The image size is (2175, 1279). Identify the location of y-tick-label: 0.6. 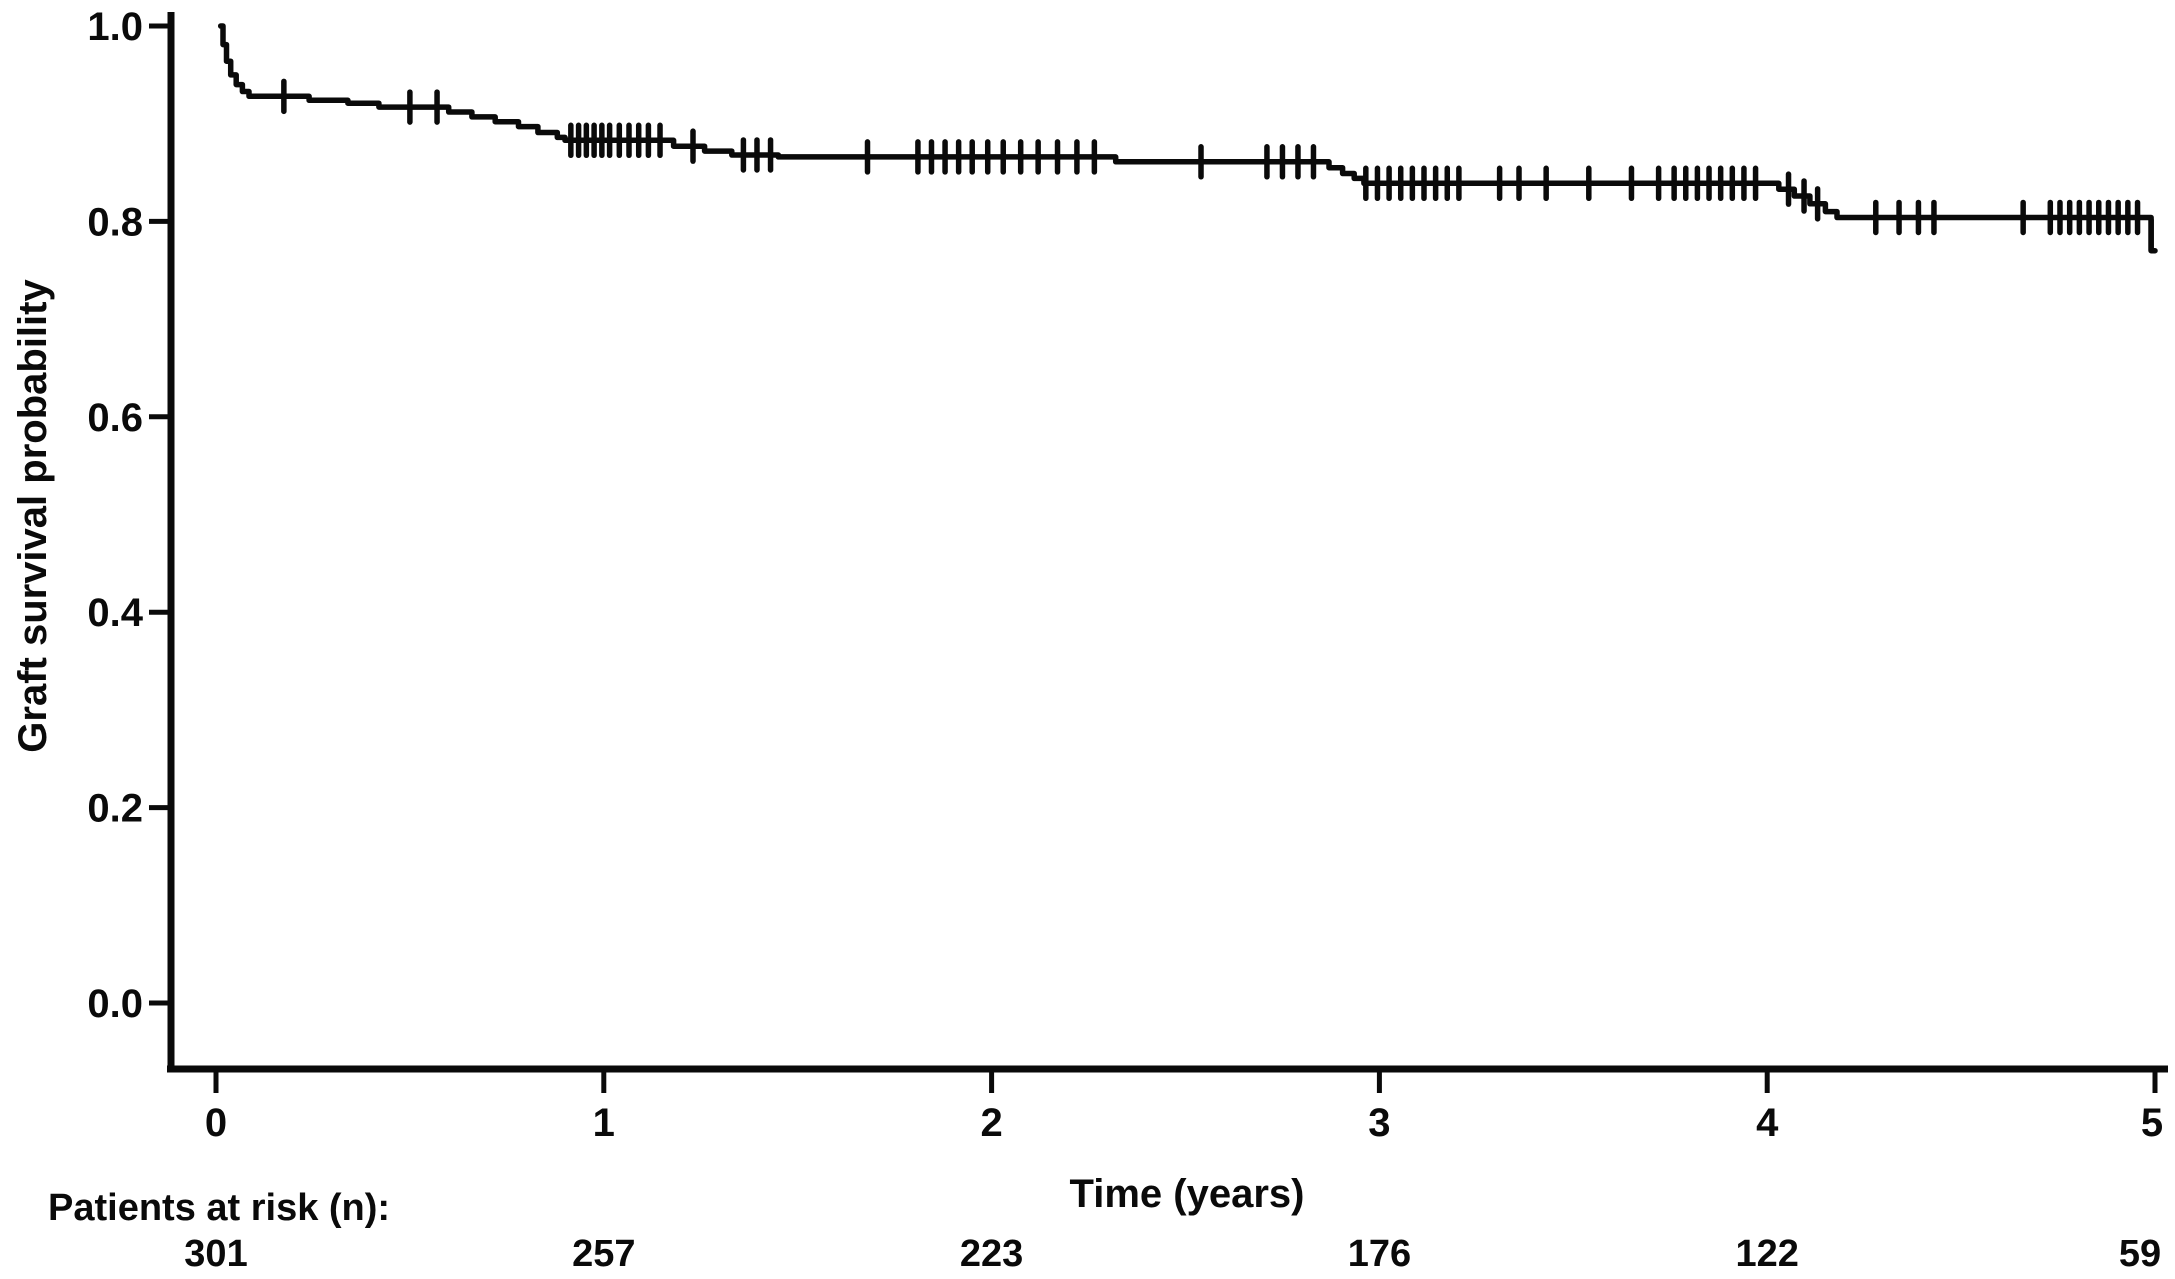
(115, 418).